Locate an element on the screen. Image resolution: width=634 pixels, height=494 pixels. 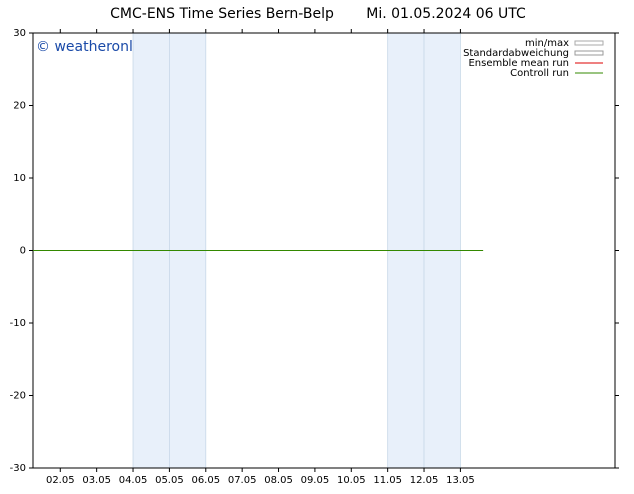
y-tick-label: 20 is located at coordinates (19, 106).